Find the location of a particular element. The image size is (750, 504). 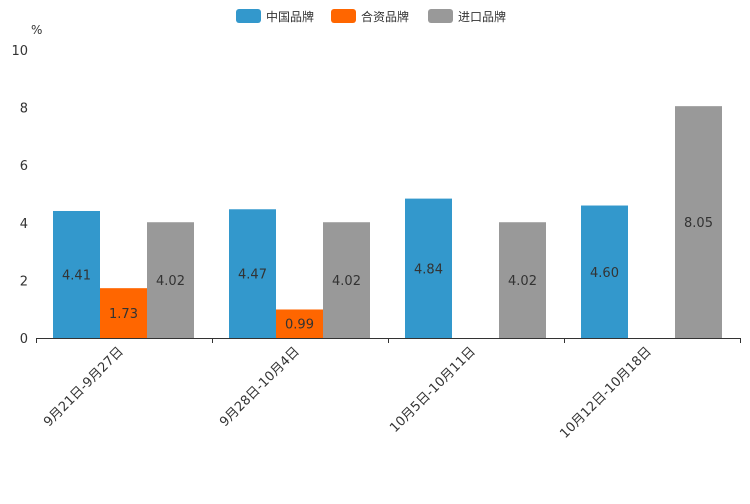

x-tick-label: 10月5日-10月11日 is located at coordinates (433, 390).